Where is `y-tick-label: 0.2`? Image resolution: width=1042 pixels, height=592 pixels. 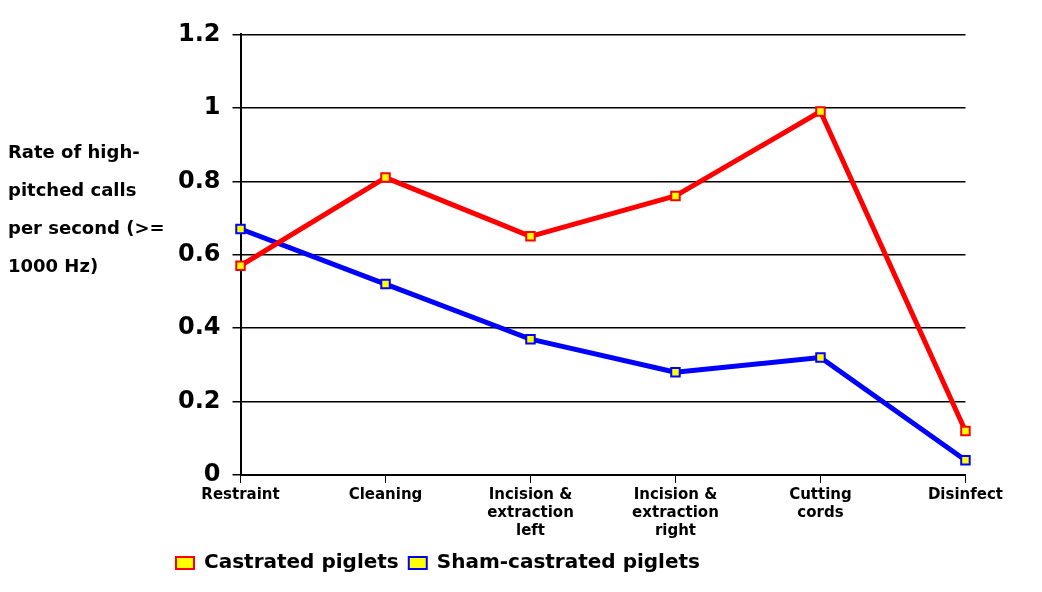 y-tick-label: 0.2 is located at coordinates (199, 399).